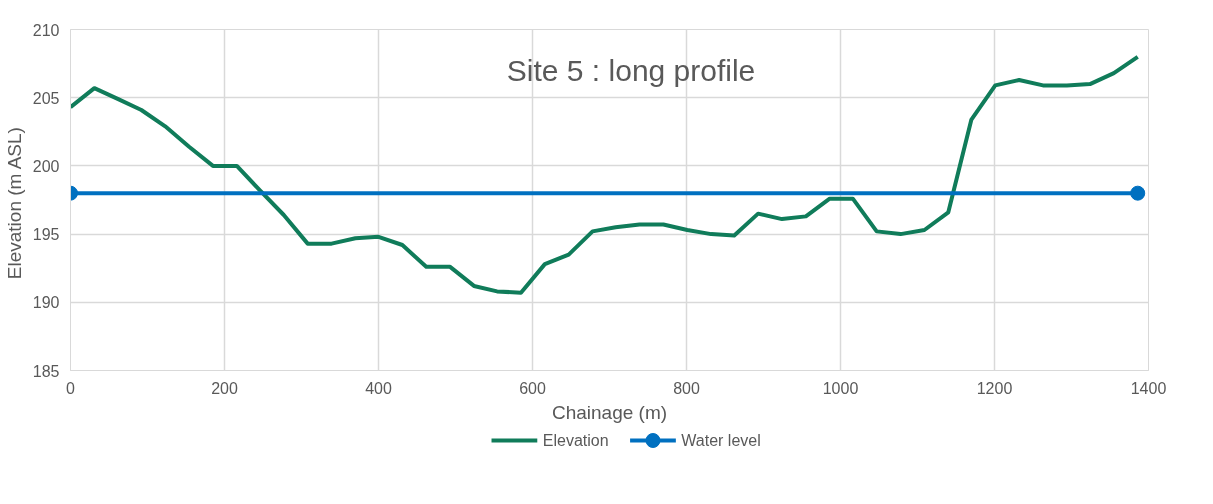 The height and width of the screenshot is (504, 1213). I want to click on legend-label: Water level, so click(721, 440).